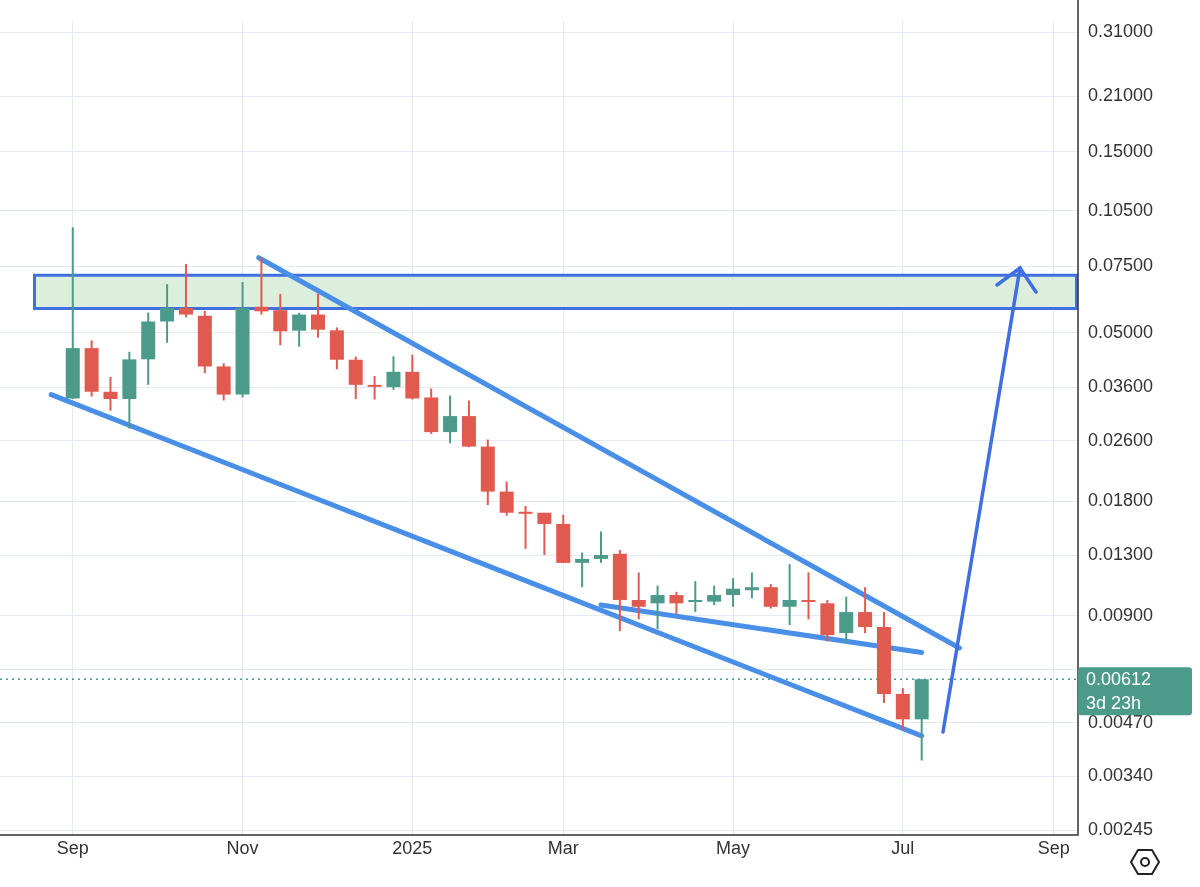 This screenshot has width=1200, height=887. What do you see at coordinates (1121, 95) in the screenshot?
I see `y-tick-label: 0.21000` at bounding box center [1121, 95].